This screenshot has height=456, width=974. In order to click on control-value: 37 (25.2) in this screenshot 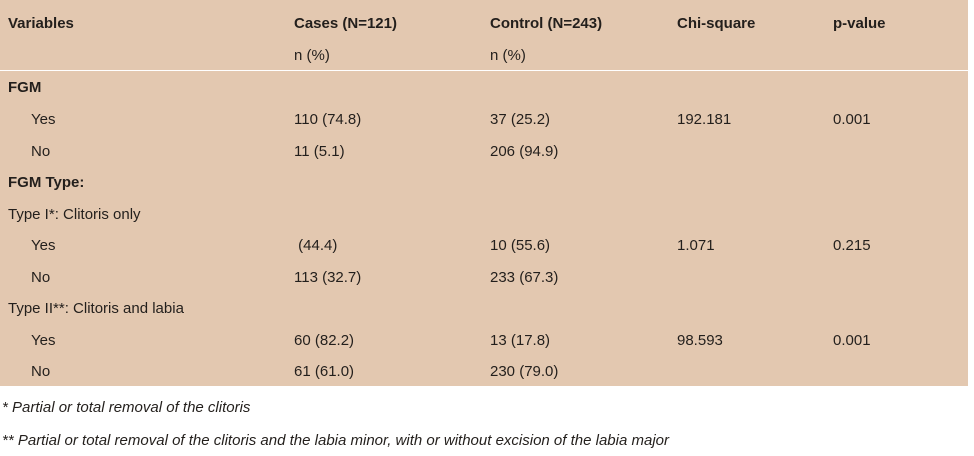, I will do `click(520, 119)`.